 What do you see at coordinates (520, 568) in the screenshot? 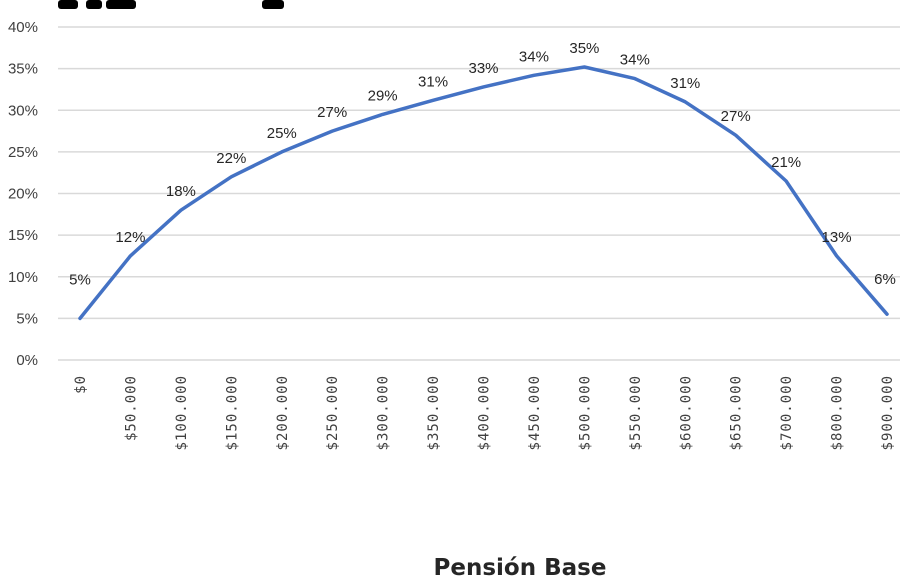
I see `x-axis-title: Pensión Base` at bounding box center [520, 568].